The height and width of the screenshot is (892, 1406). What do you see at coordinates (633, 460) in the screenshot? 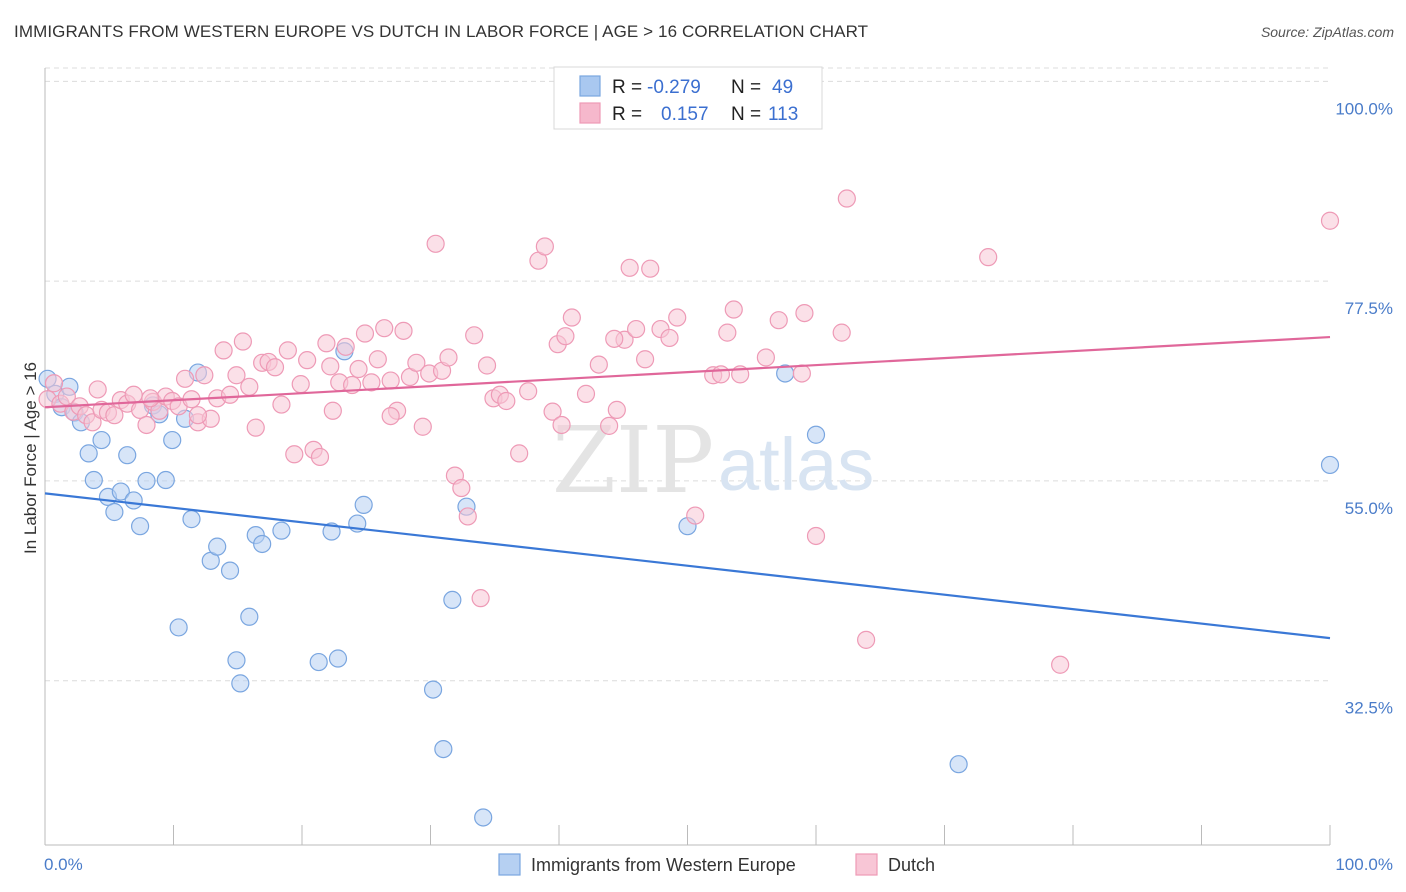
I see `watermark-zip: ZIP` at bounding box center [633, 460].